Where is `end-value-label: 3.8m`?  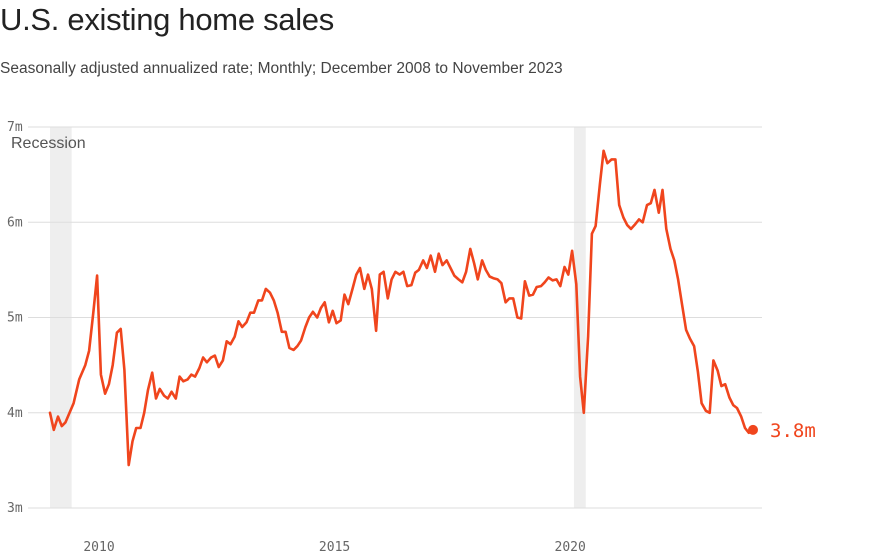
end-value-label: 3.8m is located at coordinates (793, 431).